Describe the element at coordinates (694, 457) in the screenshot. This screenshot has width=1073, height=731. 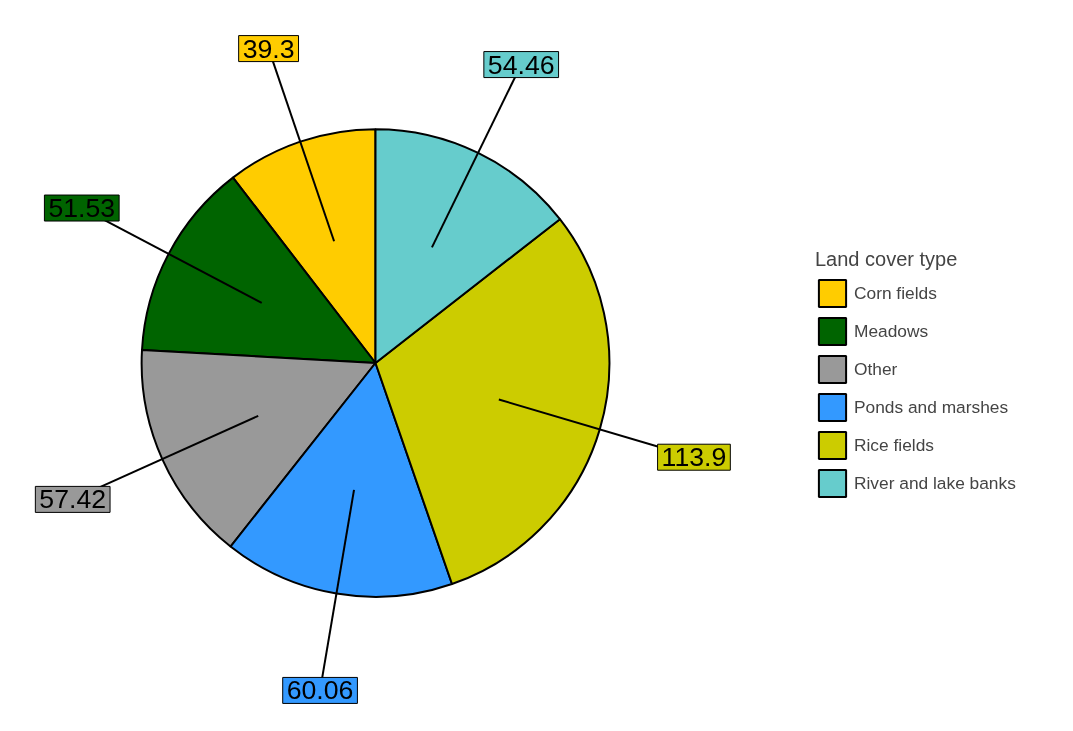
I see `data-label: 113.9` at that location.